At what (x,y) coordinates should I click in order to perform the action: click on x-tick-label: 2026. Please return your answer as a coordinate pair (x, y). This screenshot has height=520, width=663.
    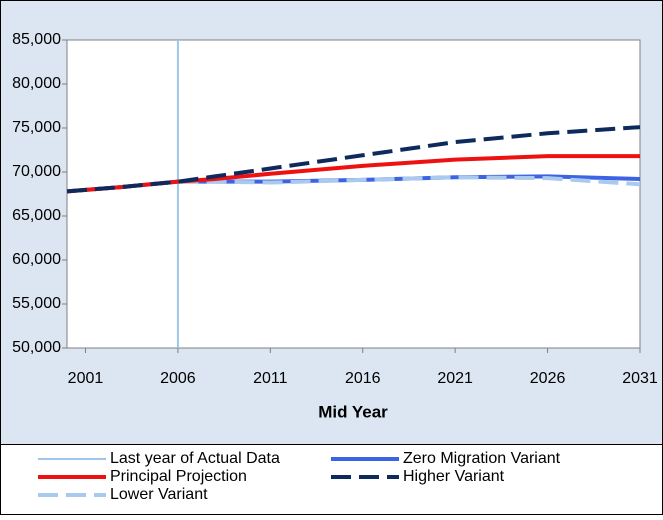
    Looking at the image, I should click on (548, 378).